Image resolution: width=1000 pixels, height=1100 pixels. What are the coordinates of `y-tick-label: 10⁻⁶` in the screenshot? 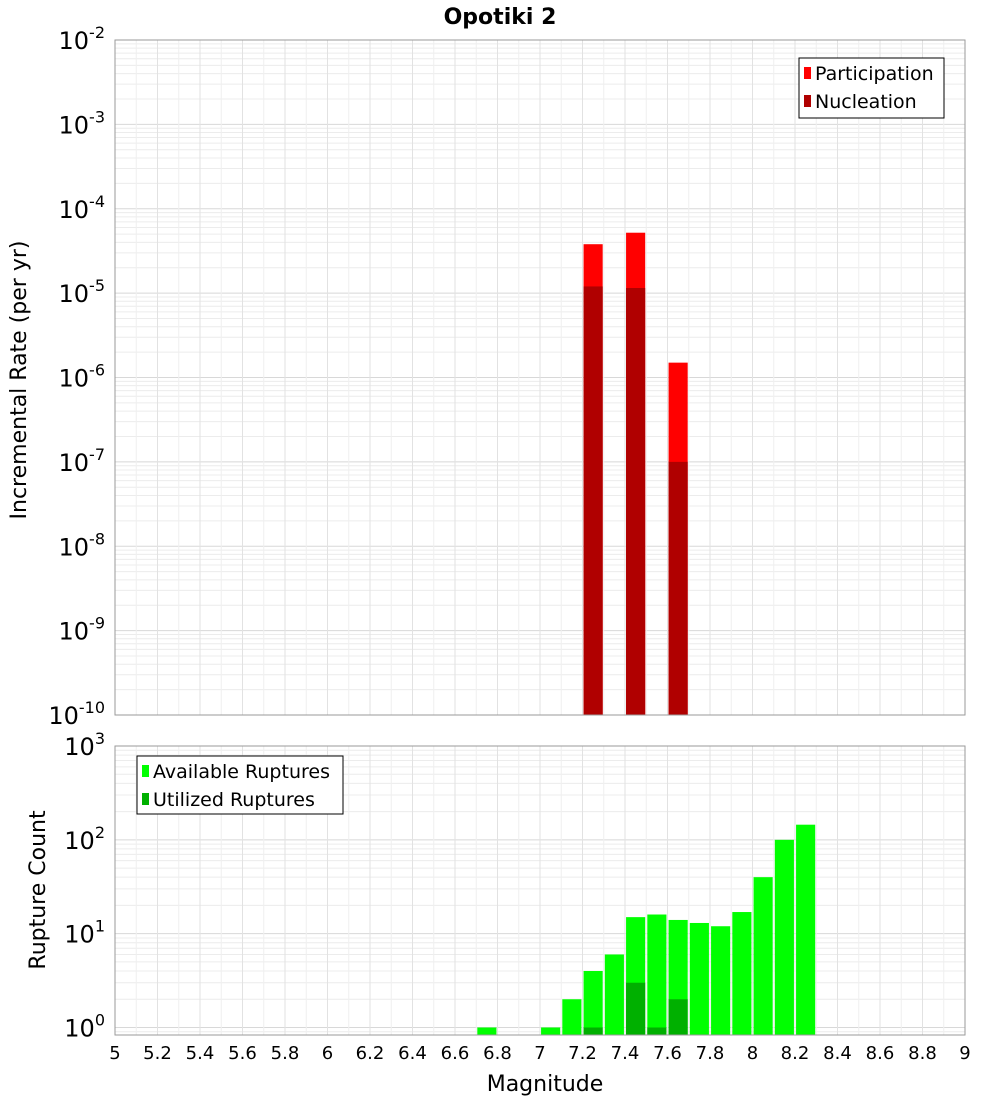 It's located at (82, 377).